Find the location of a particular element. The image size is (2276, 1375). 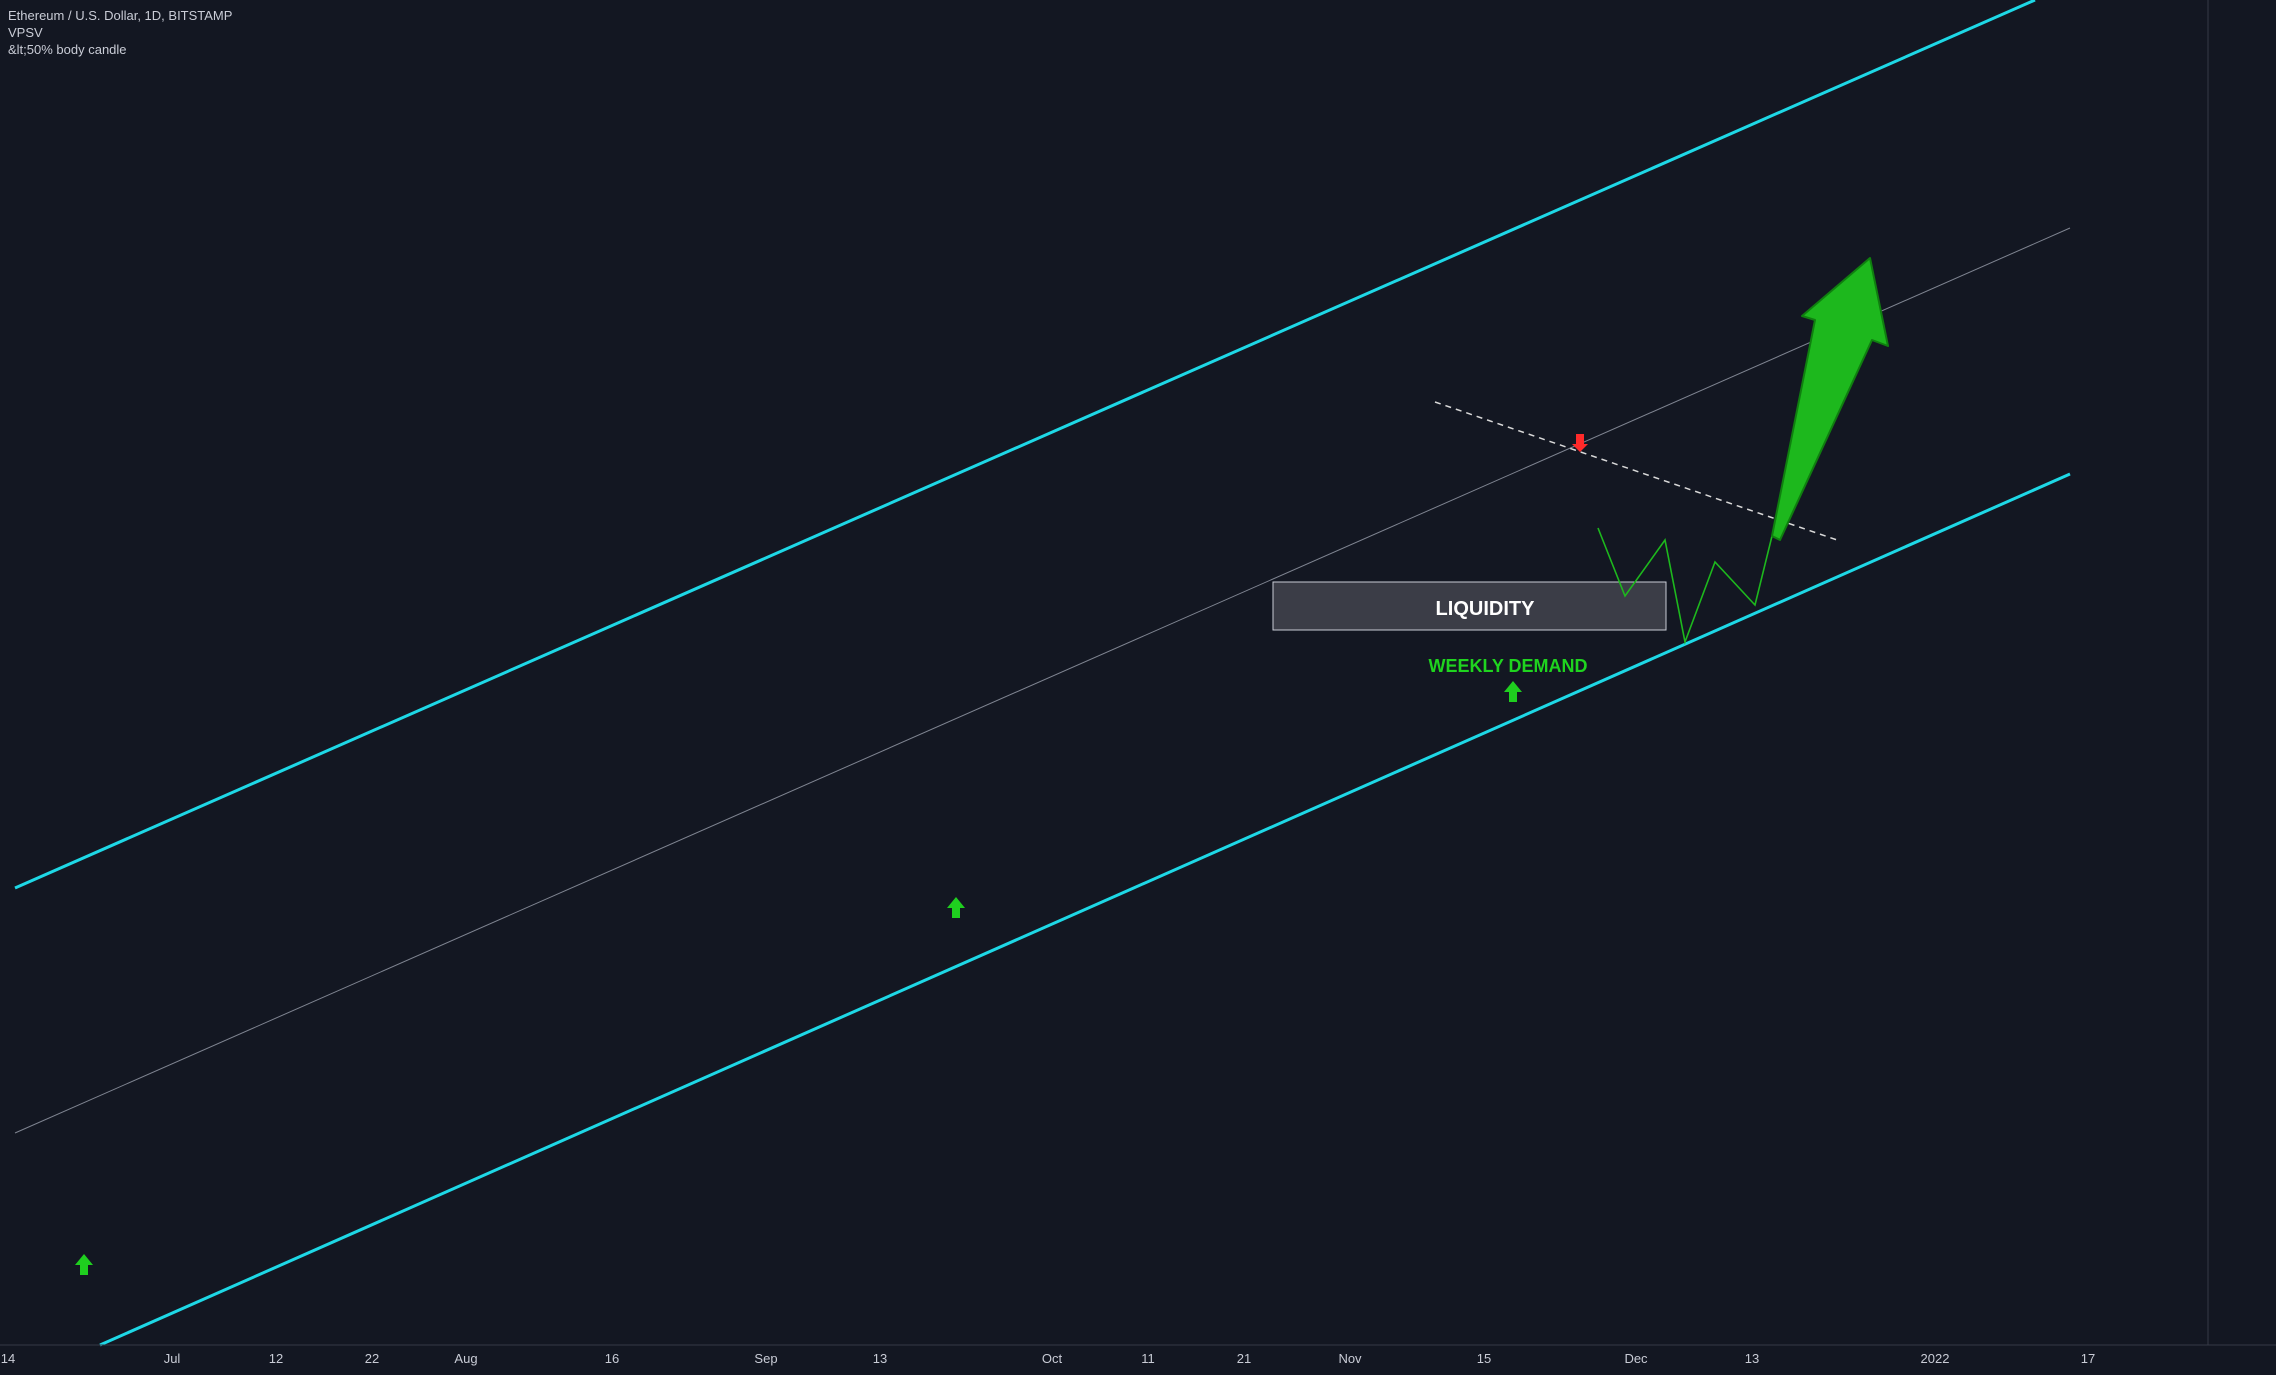

time-tick-label: 17 is located at coordinates (2088, 1358).